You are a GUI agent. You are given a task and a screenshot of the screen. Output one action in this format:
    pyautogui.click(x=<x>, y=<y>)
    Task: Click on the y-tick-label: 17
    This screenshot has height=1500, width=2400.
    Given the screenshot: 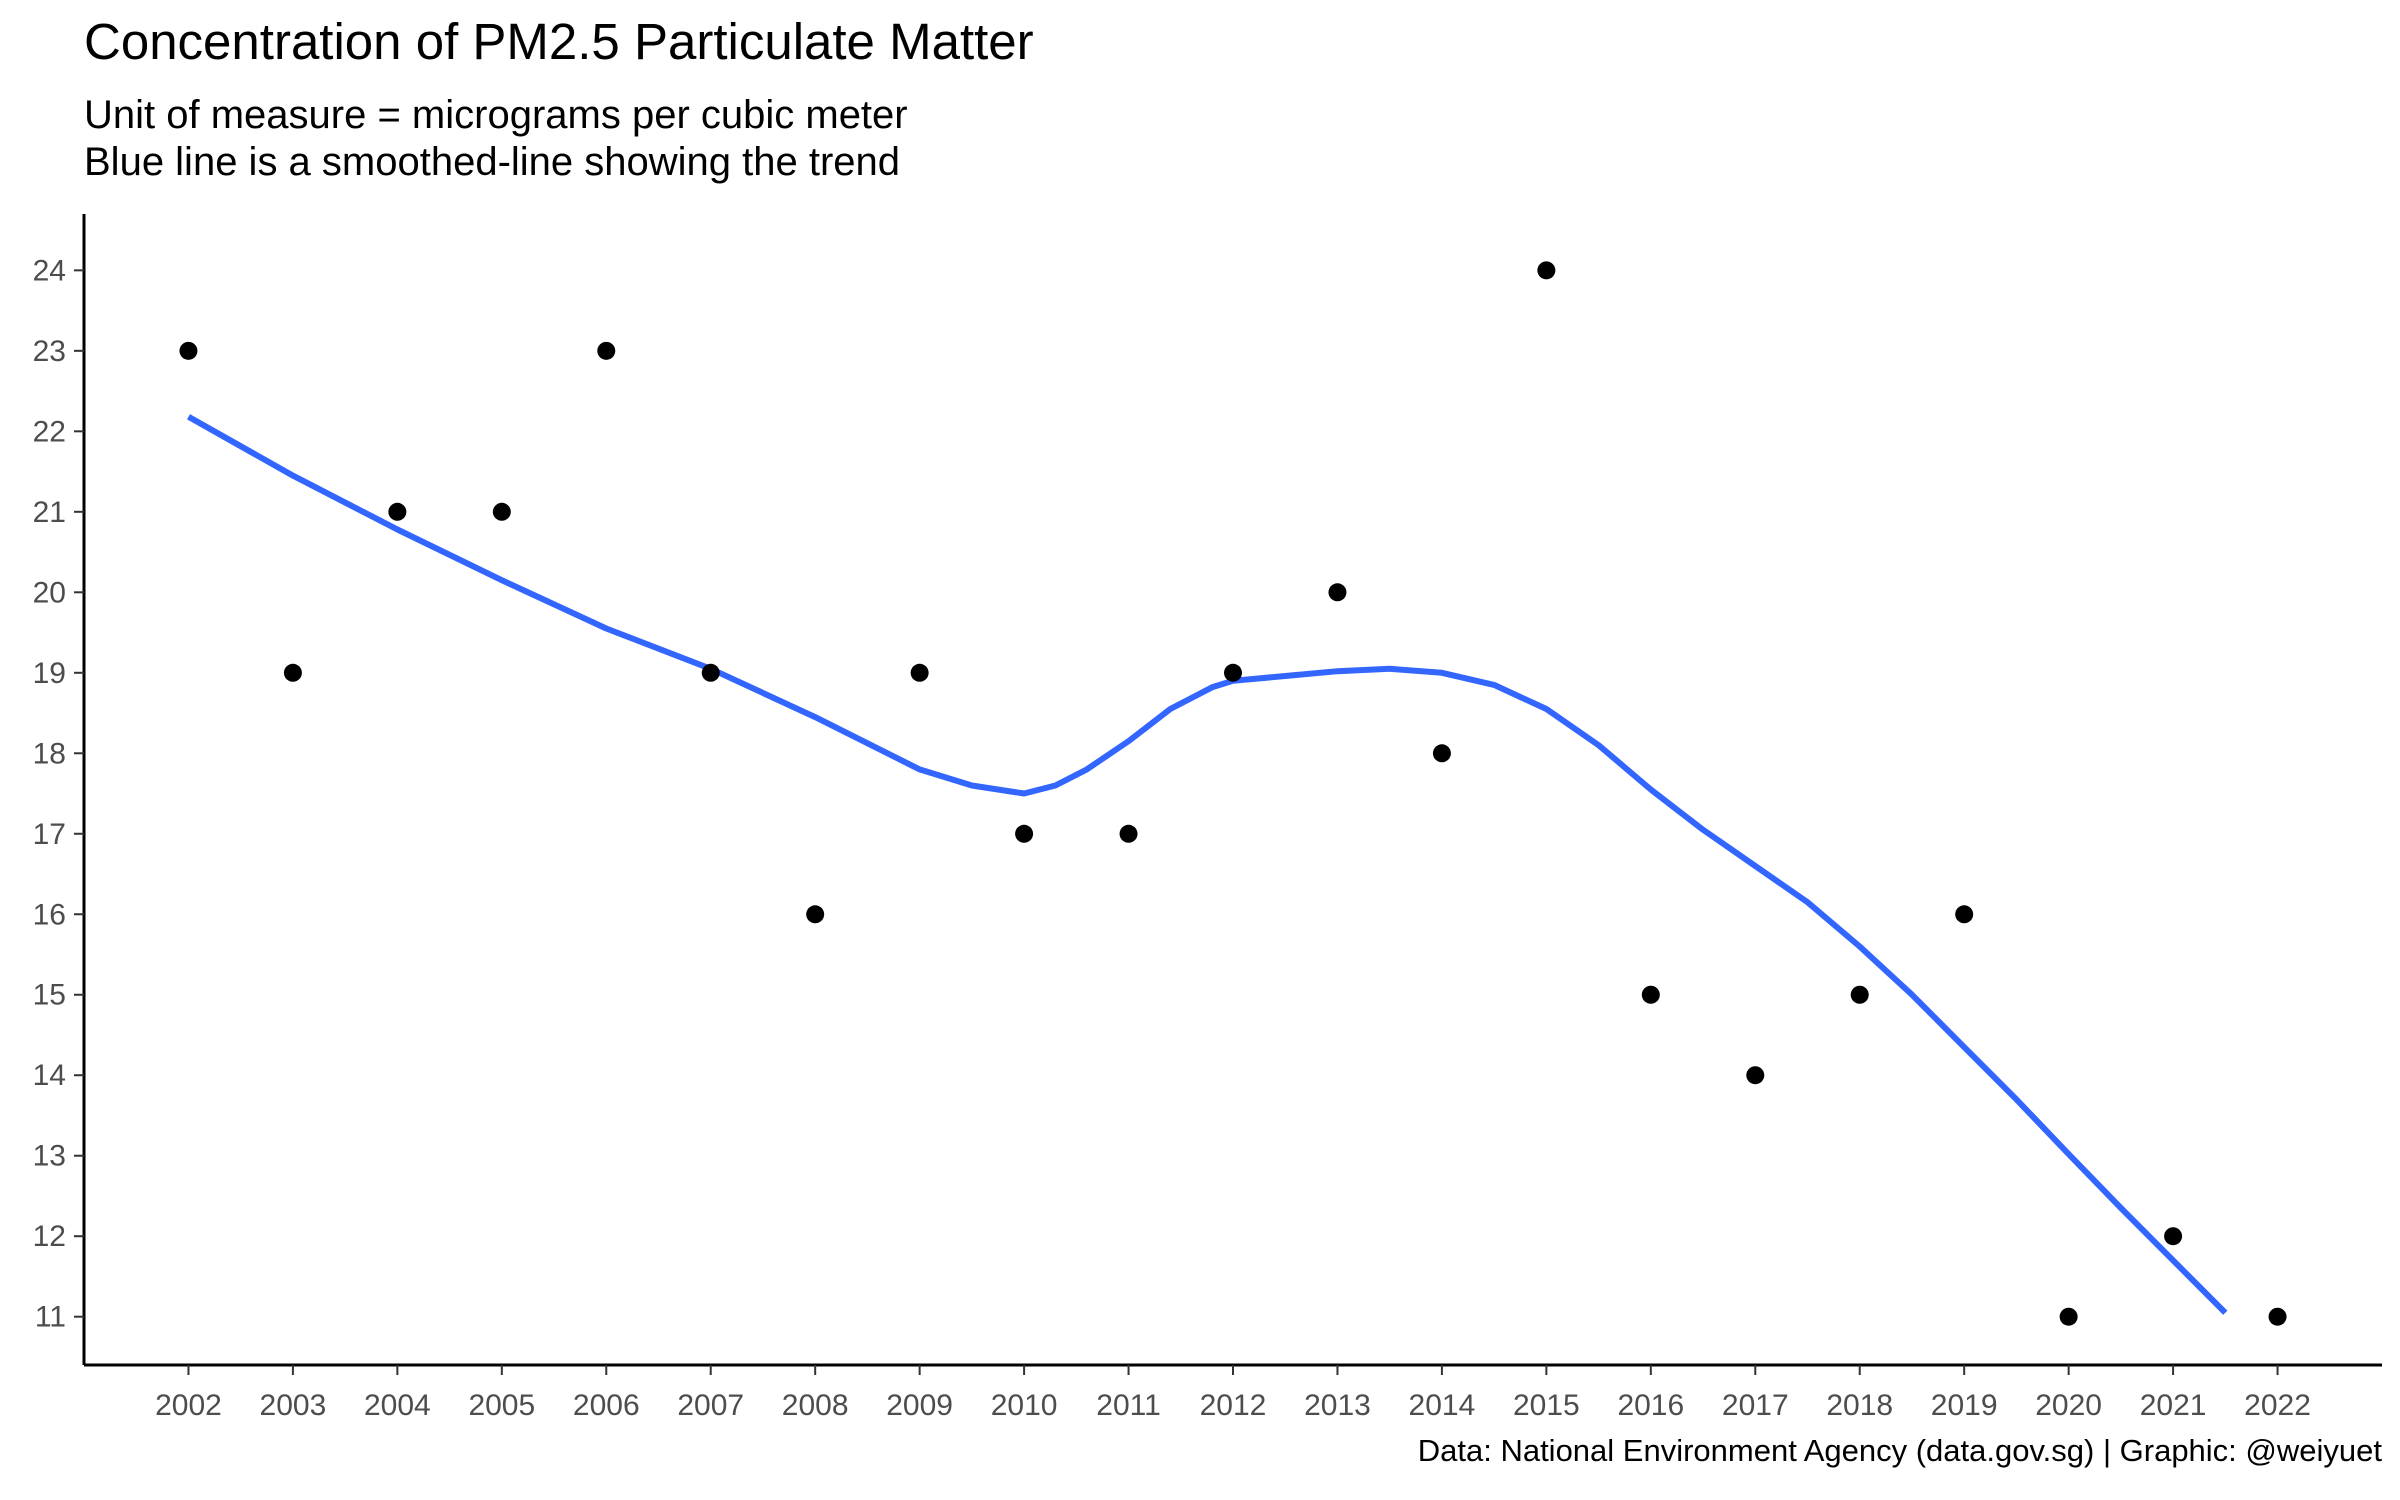 What is the action you would take?
    pyautogui.click(x=49, y=834)
    